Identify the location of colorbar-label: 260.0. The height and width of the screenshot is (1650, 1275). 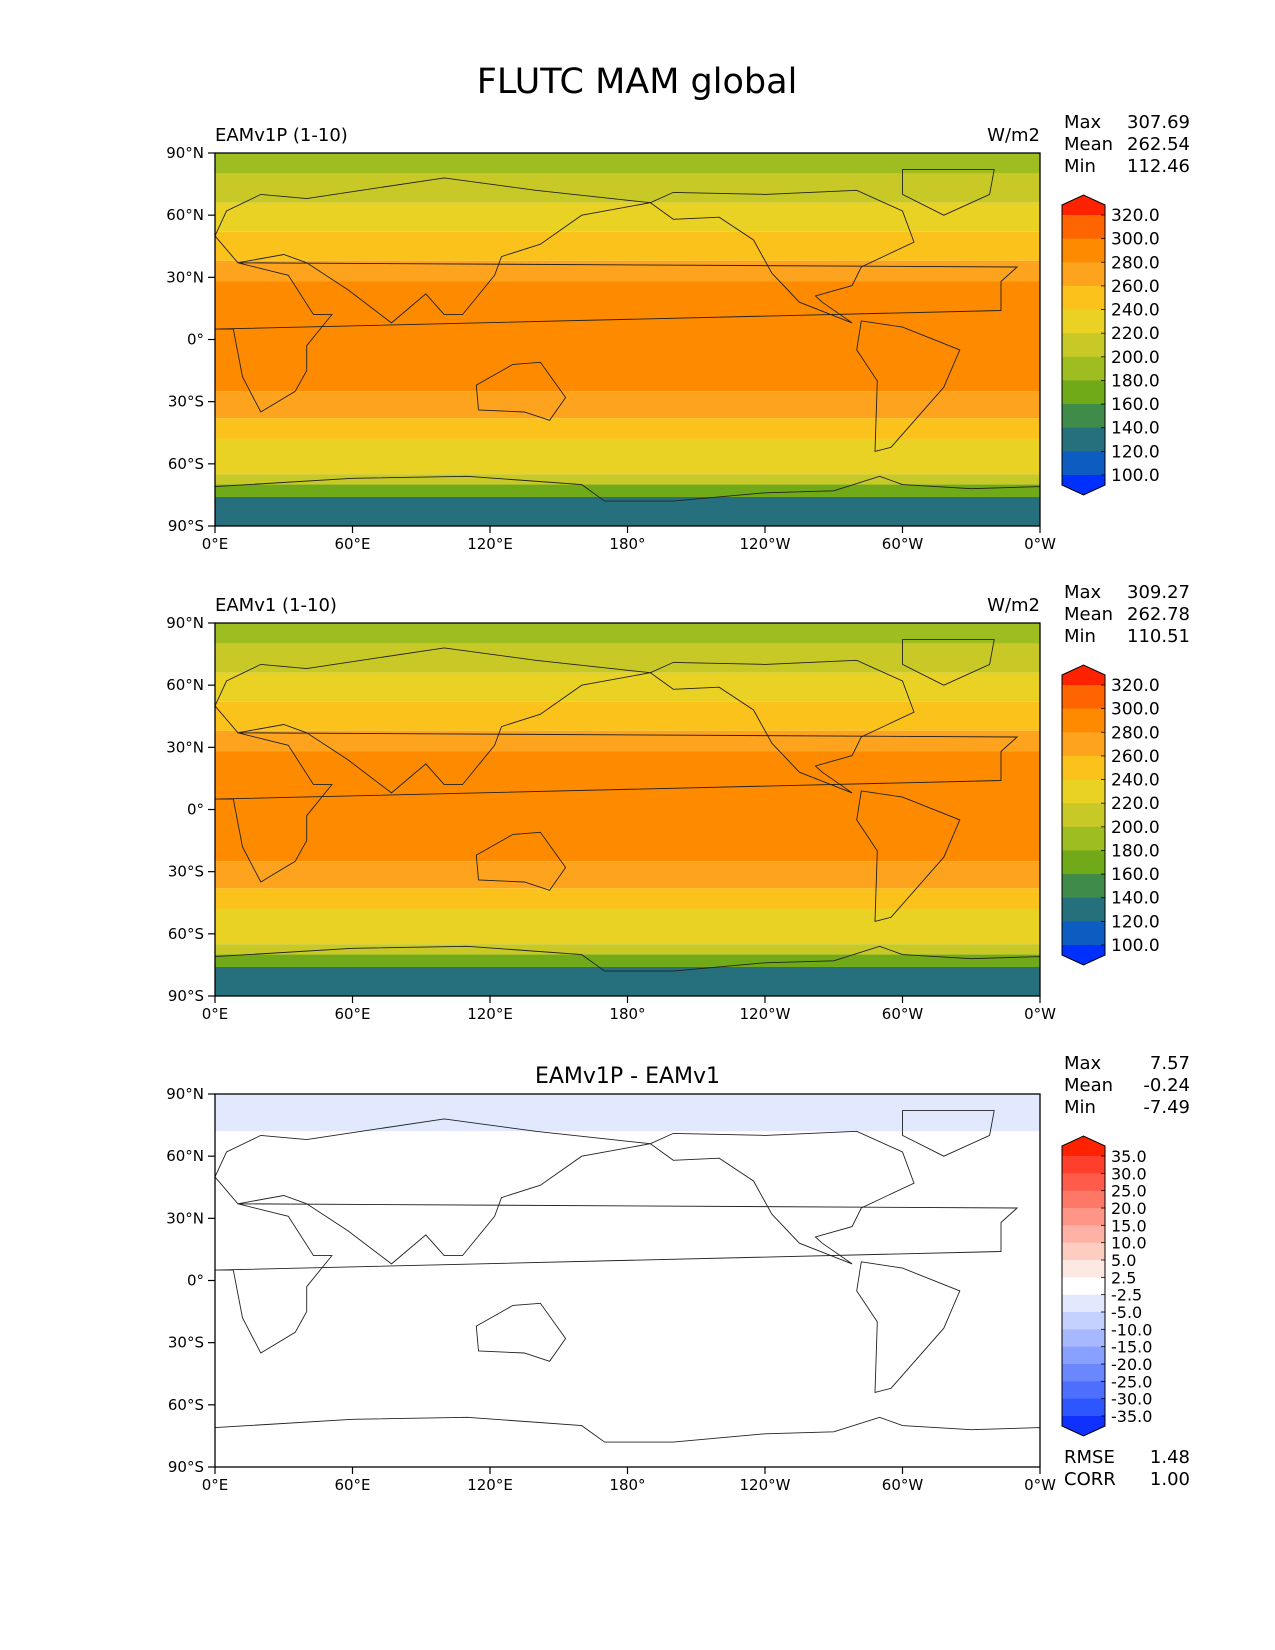
(1135, 757).